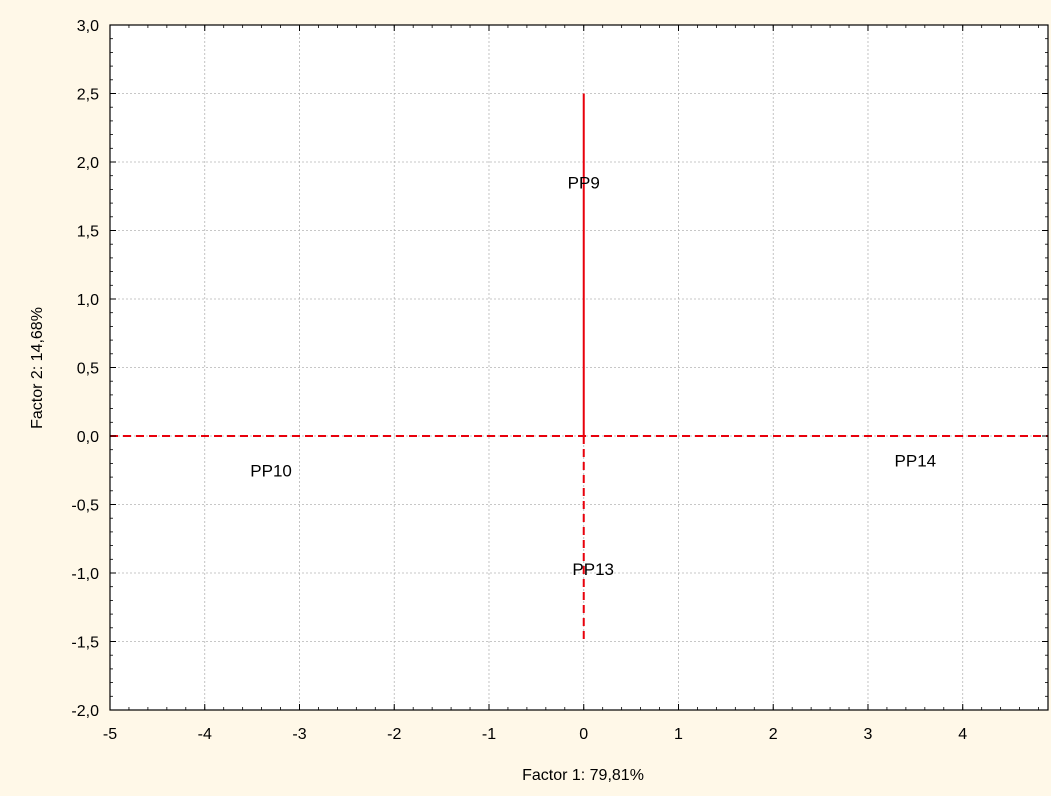 The width and height of the screenshot is (1051, 796). Describe the element at coordinates (88, 369) in the screenshot. I see `y-tick-label: 0,5` at that location.